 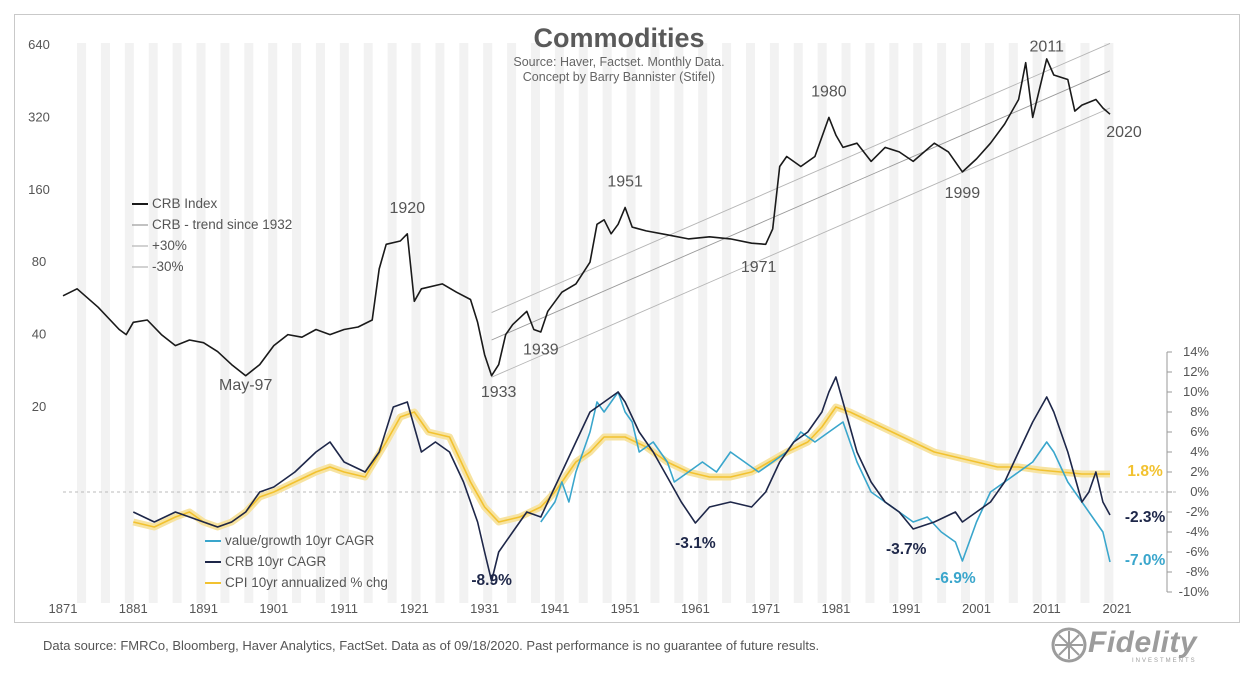 What do you see at coordinates (1198, 531) in the screenshot?
I see `right-axis-tick-label: -4%` at bounding box center [1198, 531].